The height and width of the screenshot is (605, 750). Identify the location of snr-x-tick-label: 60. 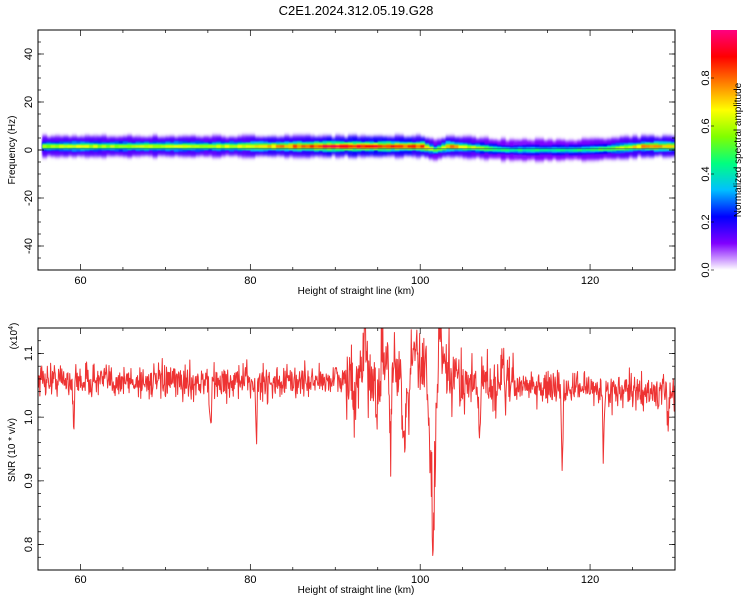
(80, 580).